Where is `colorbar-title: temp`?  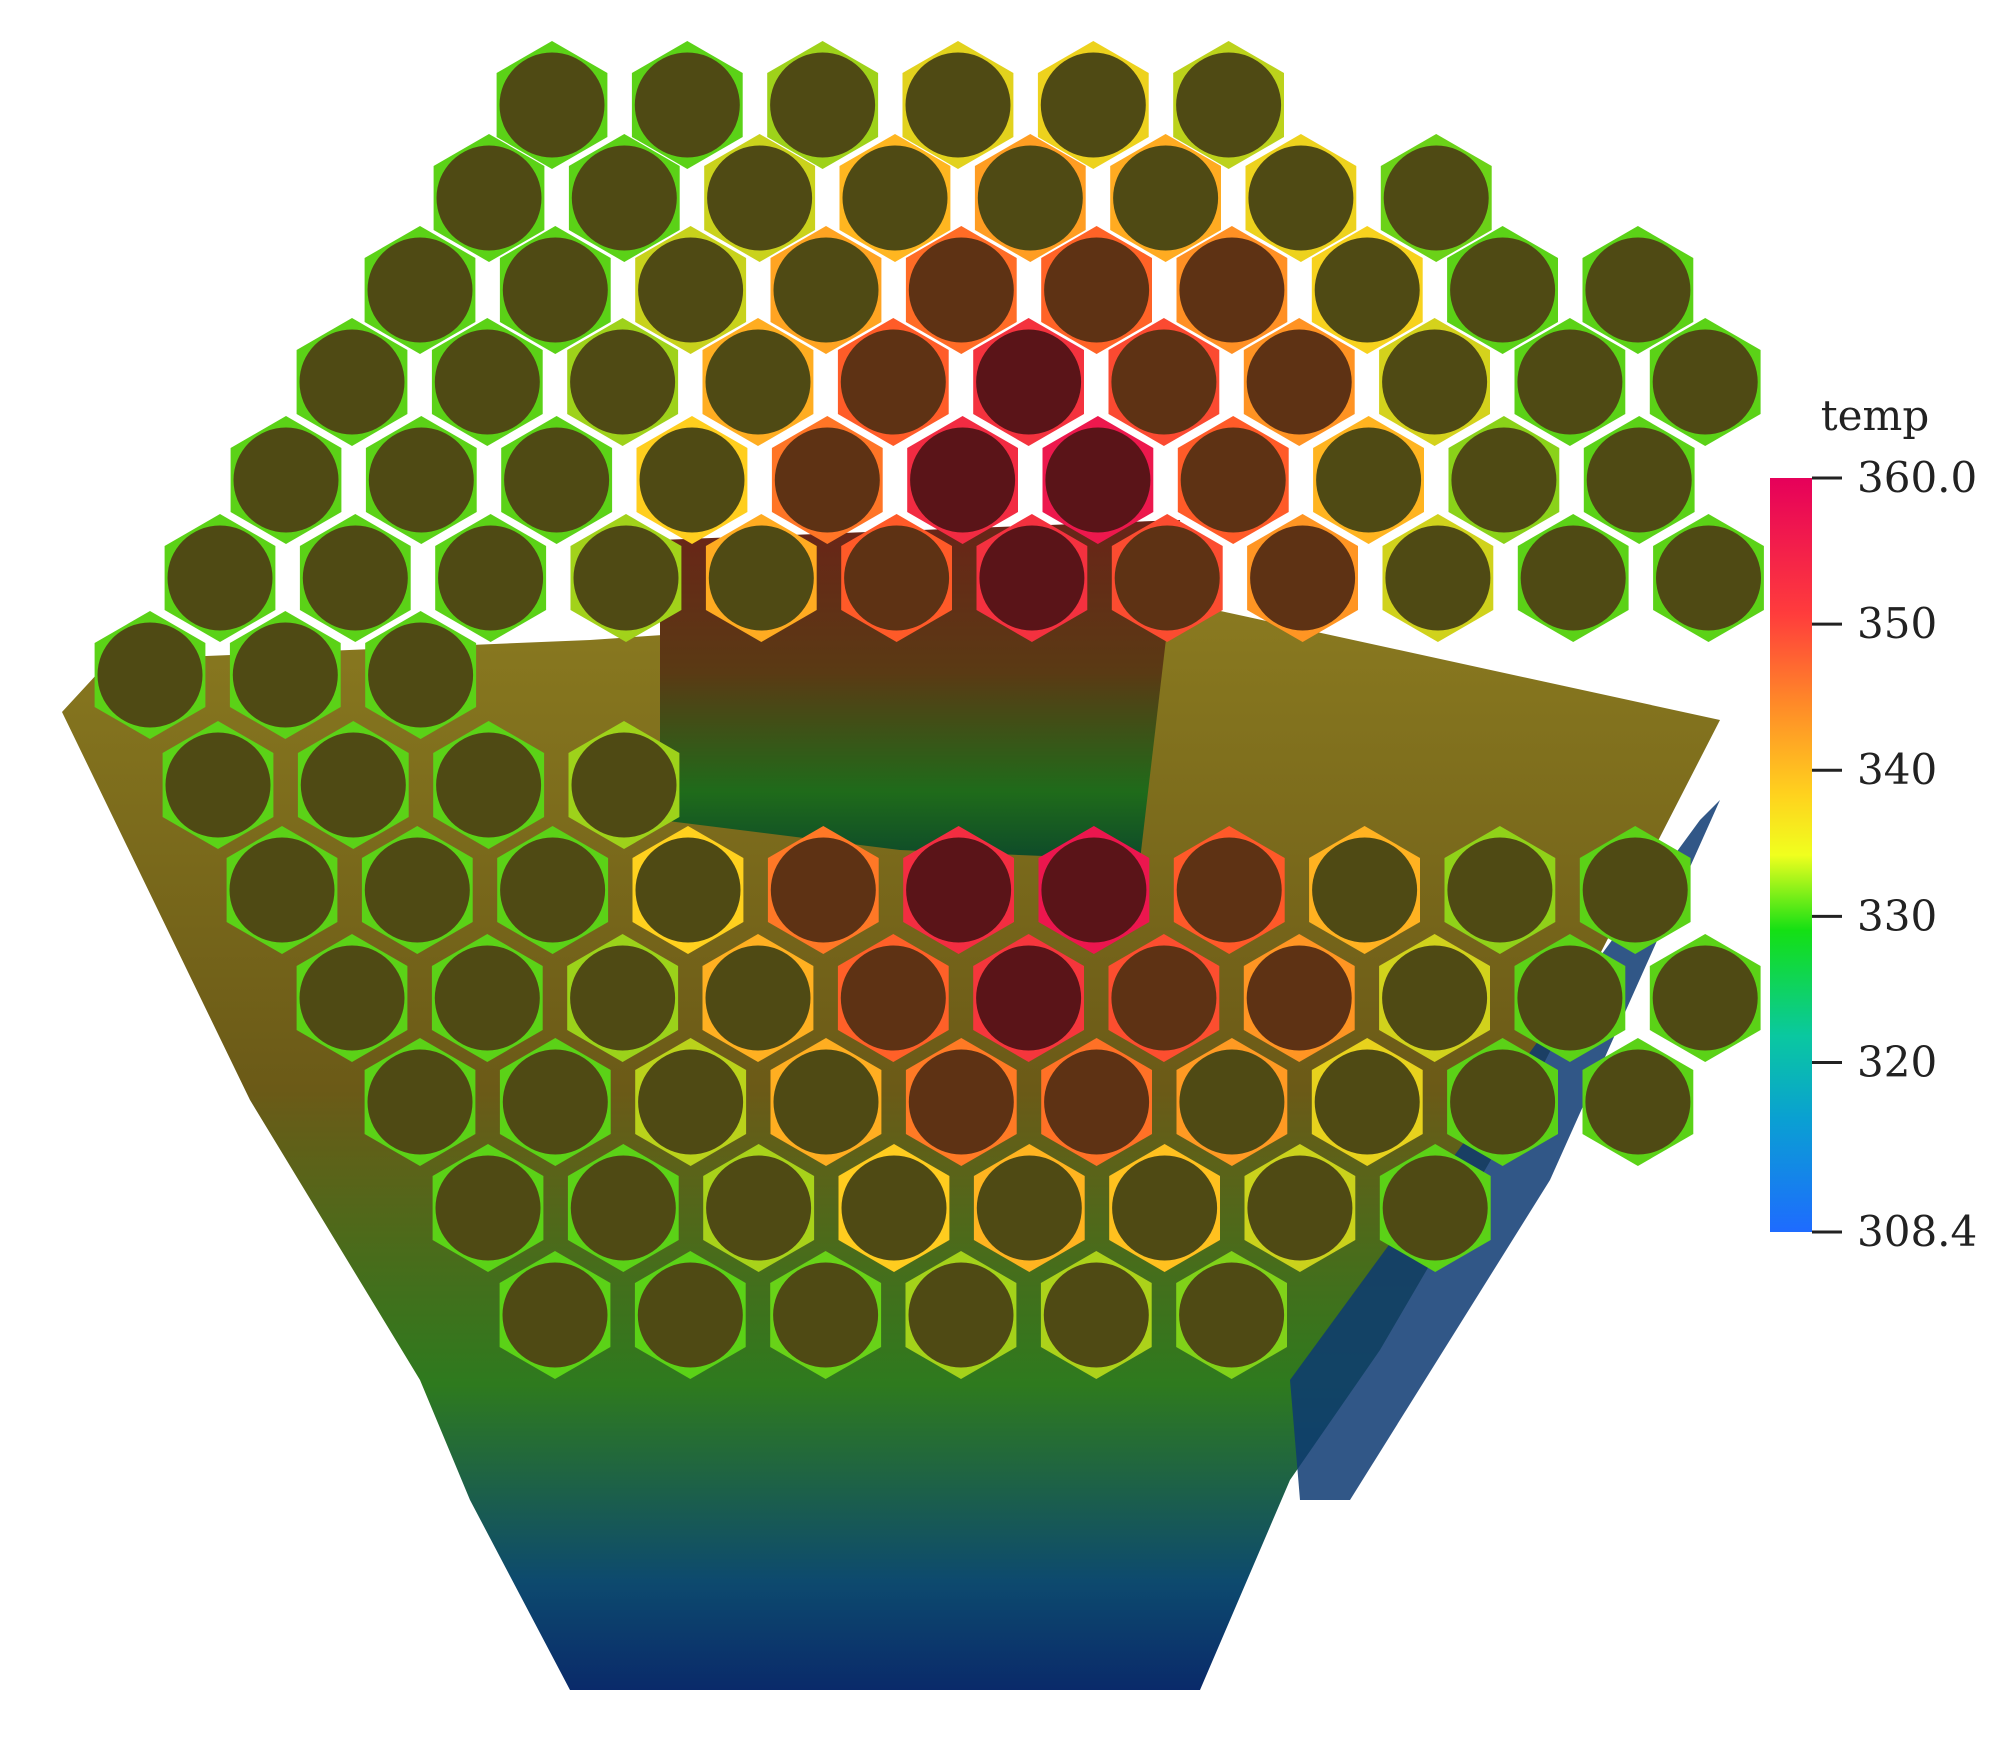 colorbar-title: temp is located at coordinates (1875, 415).